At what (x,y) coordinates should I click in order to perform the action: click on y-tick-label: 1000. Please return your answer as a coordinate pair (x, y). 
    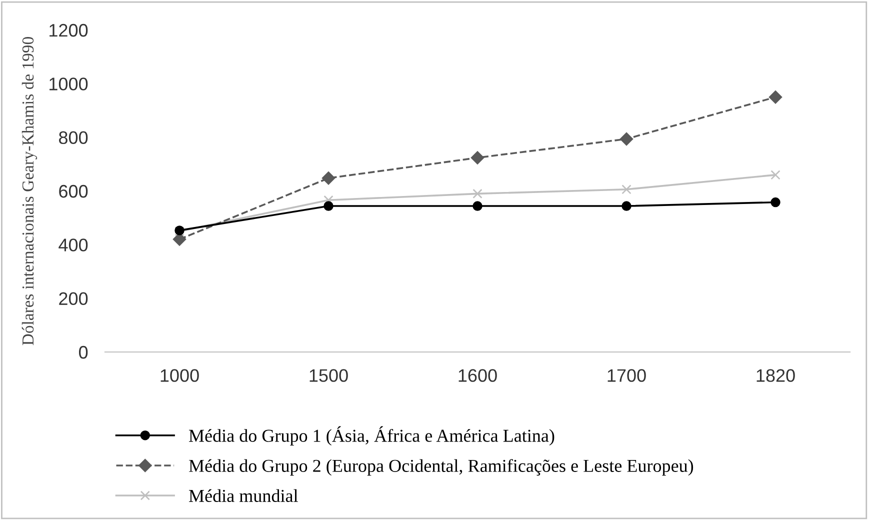
    Looking at the image, I should click on (69, 84).